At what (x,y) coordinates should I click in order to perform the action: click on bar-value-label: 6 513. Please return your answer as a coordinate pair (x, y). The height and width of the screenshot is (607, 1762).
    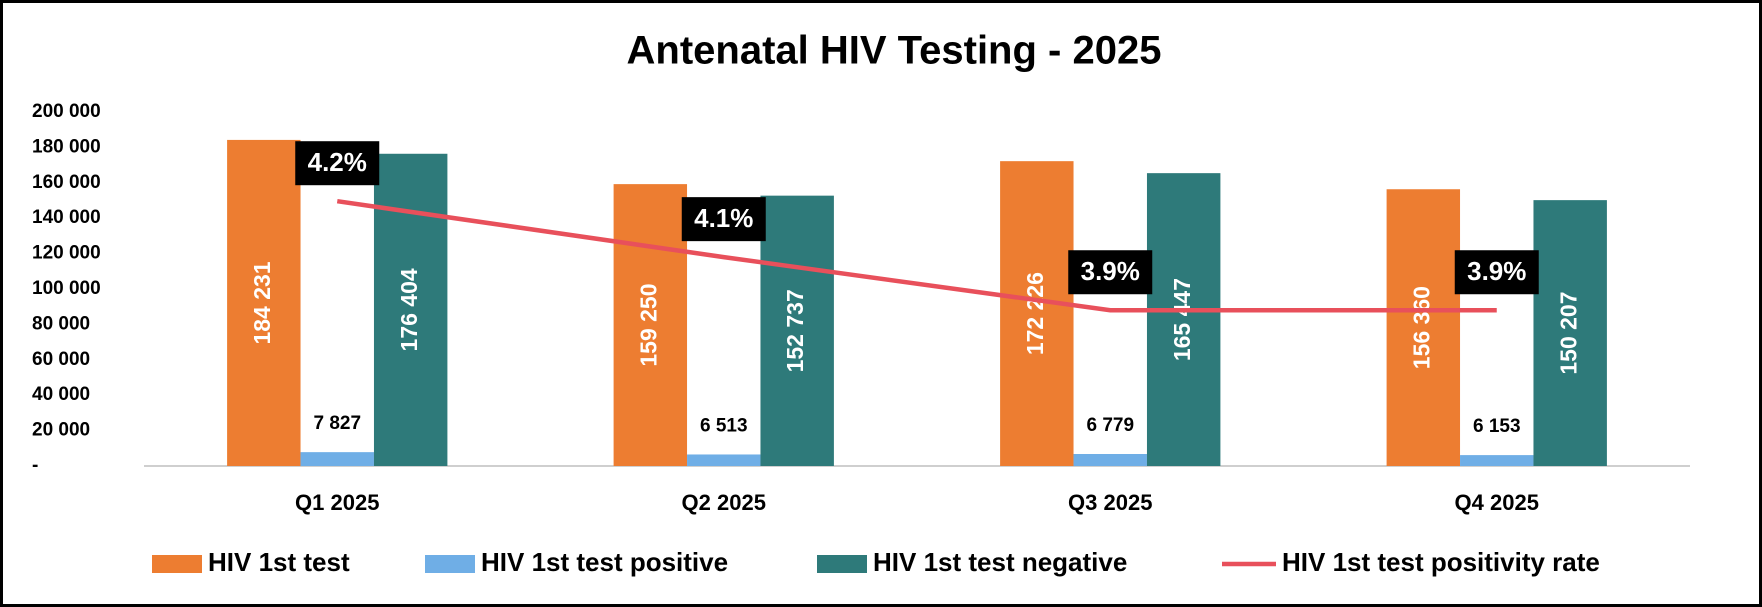
    Looking at the image, I should click on (724, 425).